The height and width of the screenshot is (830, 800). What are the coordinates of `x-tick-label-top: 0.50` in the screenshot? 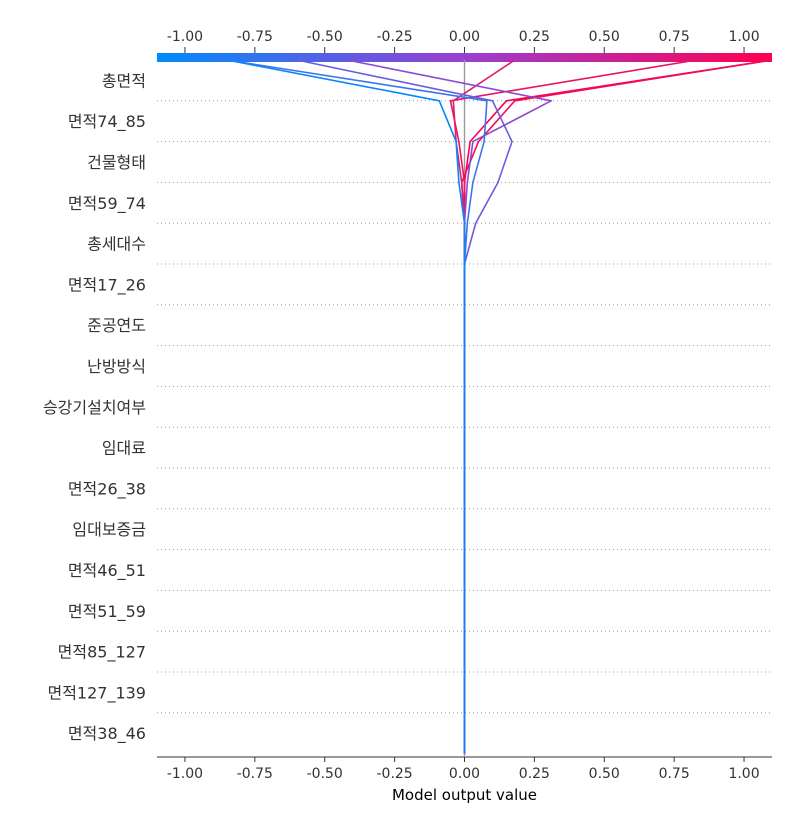 It's located at (604, 37).